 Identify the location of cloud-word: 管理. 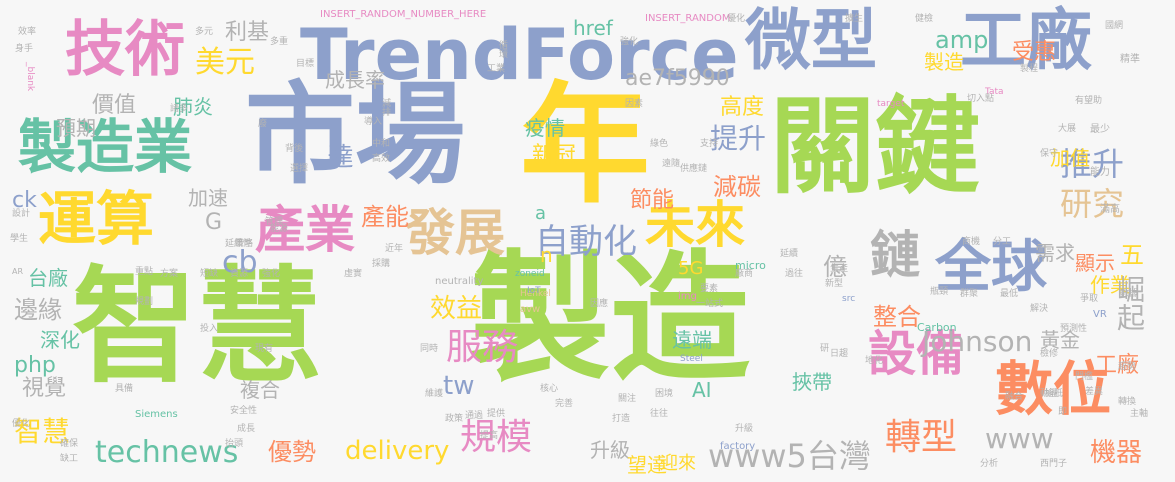
(274, 222).